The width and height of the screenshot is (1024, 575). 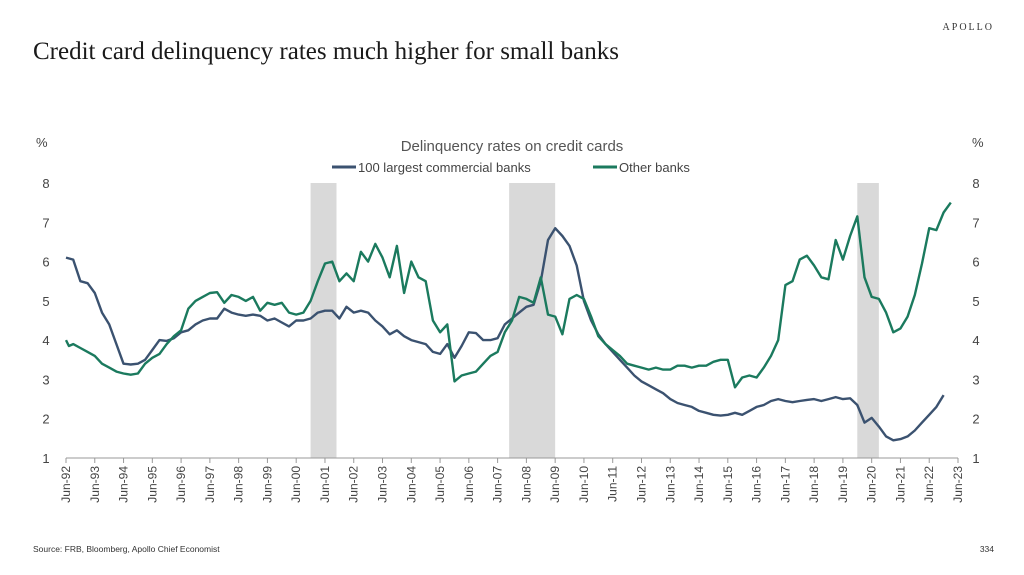 What do you see at coordinates (469, 484) in the screenshot?
I see `x-tick-label: Jun-06` at bounding box center [469, 484].